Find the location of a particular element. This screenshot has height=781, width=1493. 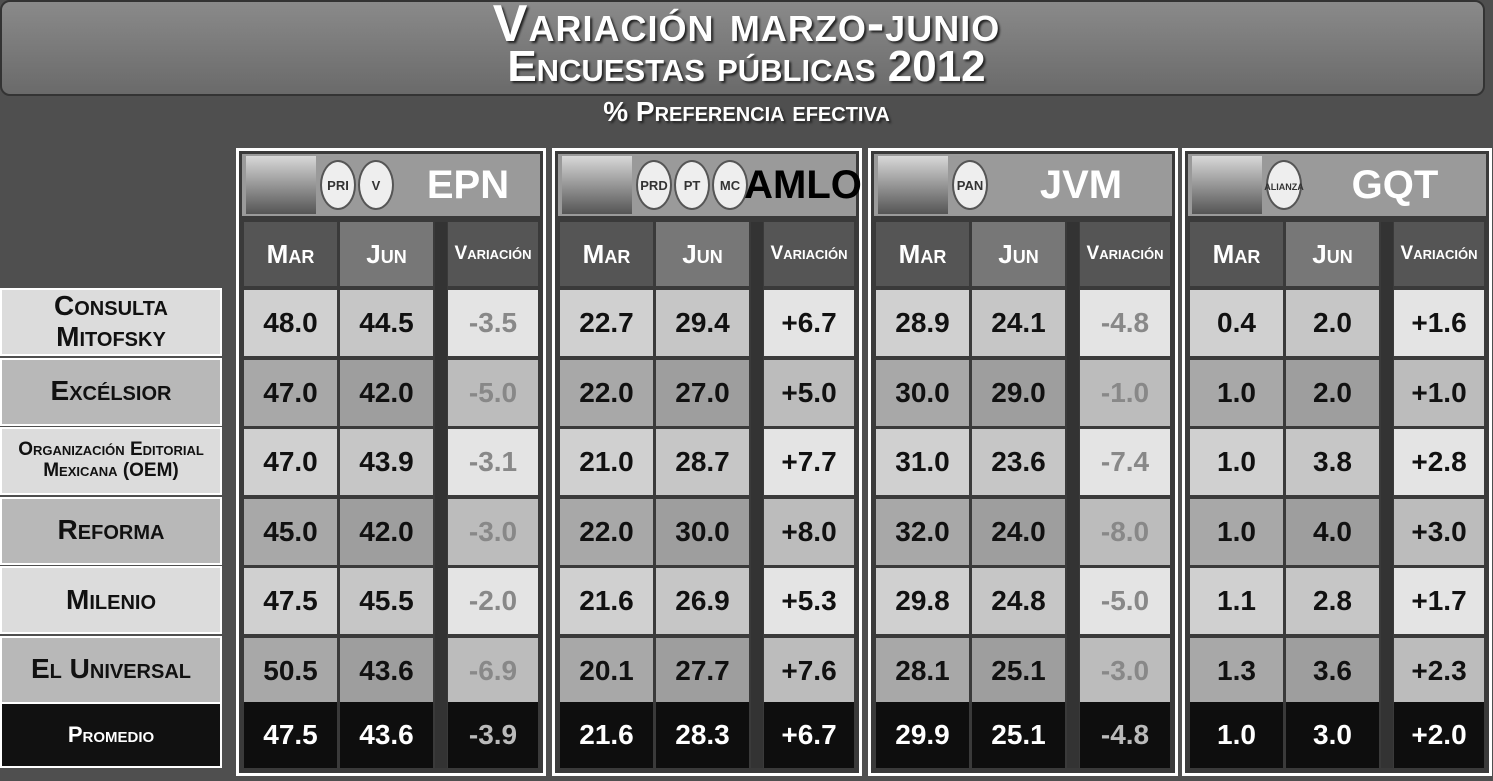

cell-value: 31.0 is located at coordinates (922, 462).